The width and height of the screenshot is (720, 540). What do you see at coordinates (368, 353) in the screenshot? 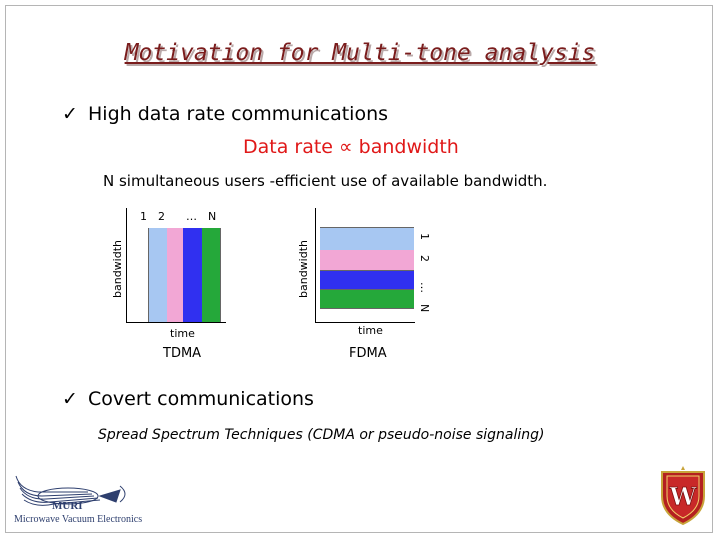
I see `fdma-caption: FDMA` at bounding box center [368, 353].